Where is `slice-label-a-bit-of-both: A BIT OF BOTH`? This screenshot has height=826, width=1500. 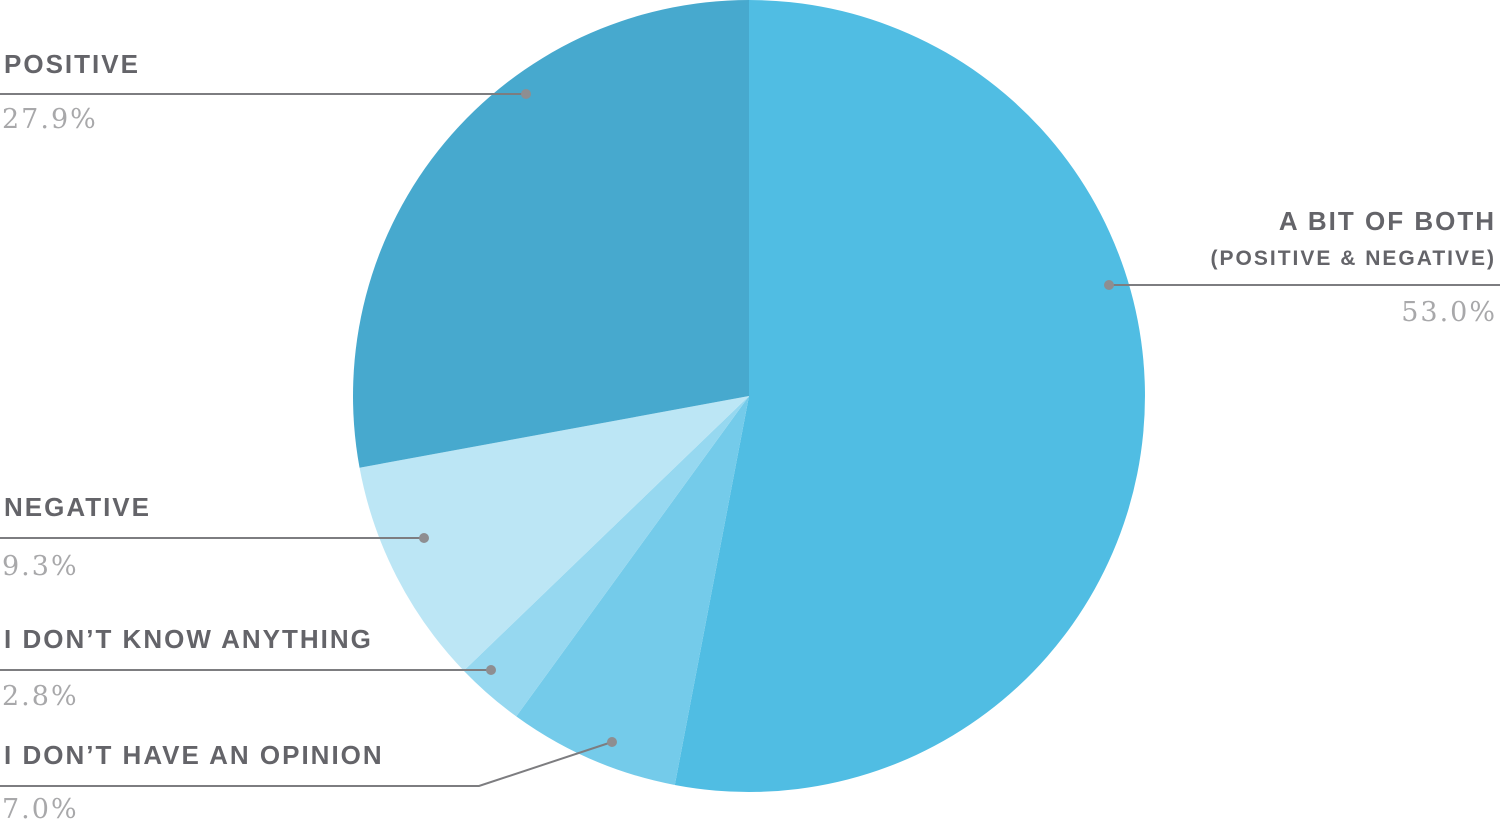
slice-label-a-bit-of-both: A BIT OF BOTH is located at coordinates (1387, 221).